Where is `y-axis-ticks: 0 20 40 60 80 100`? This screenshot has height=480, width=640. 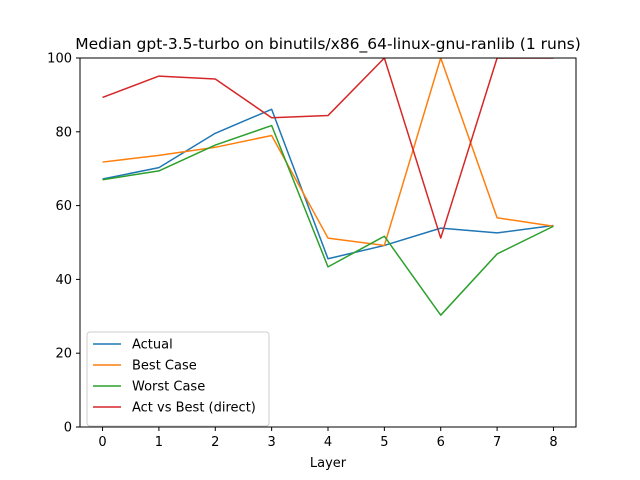
y-axis-ticks: 0 20 40 60 80 100 is located at coordinates (63, 244).